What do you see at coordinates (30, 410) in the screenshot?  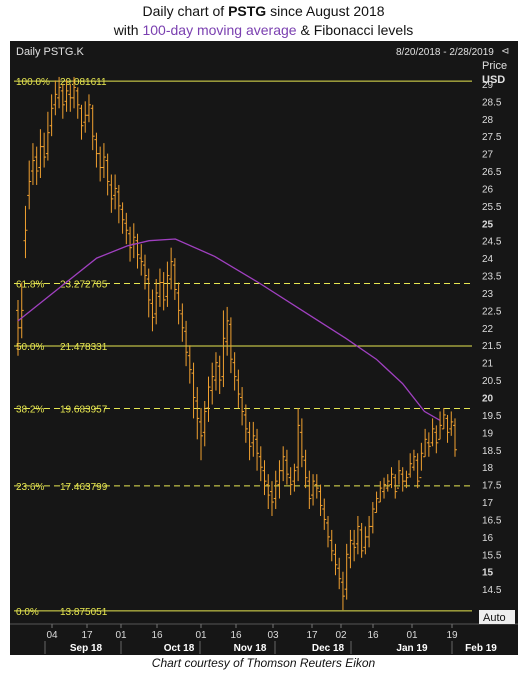 I see `fib-level-pct: 38.2%` at bounding box center [30, 410].